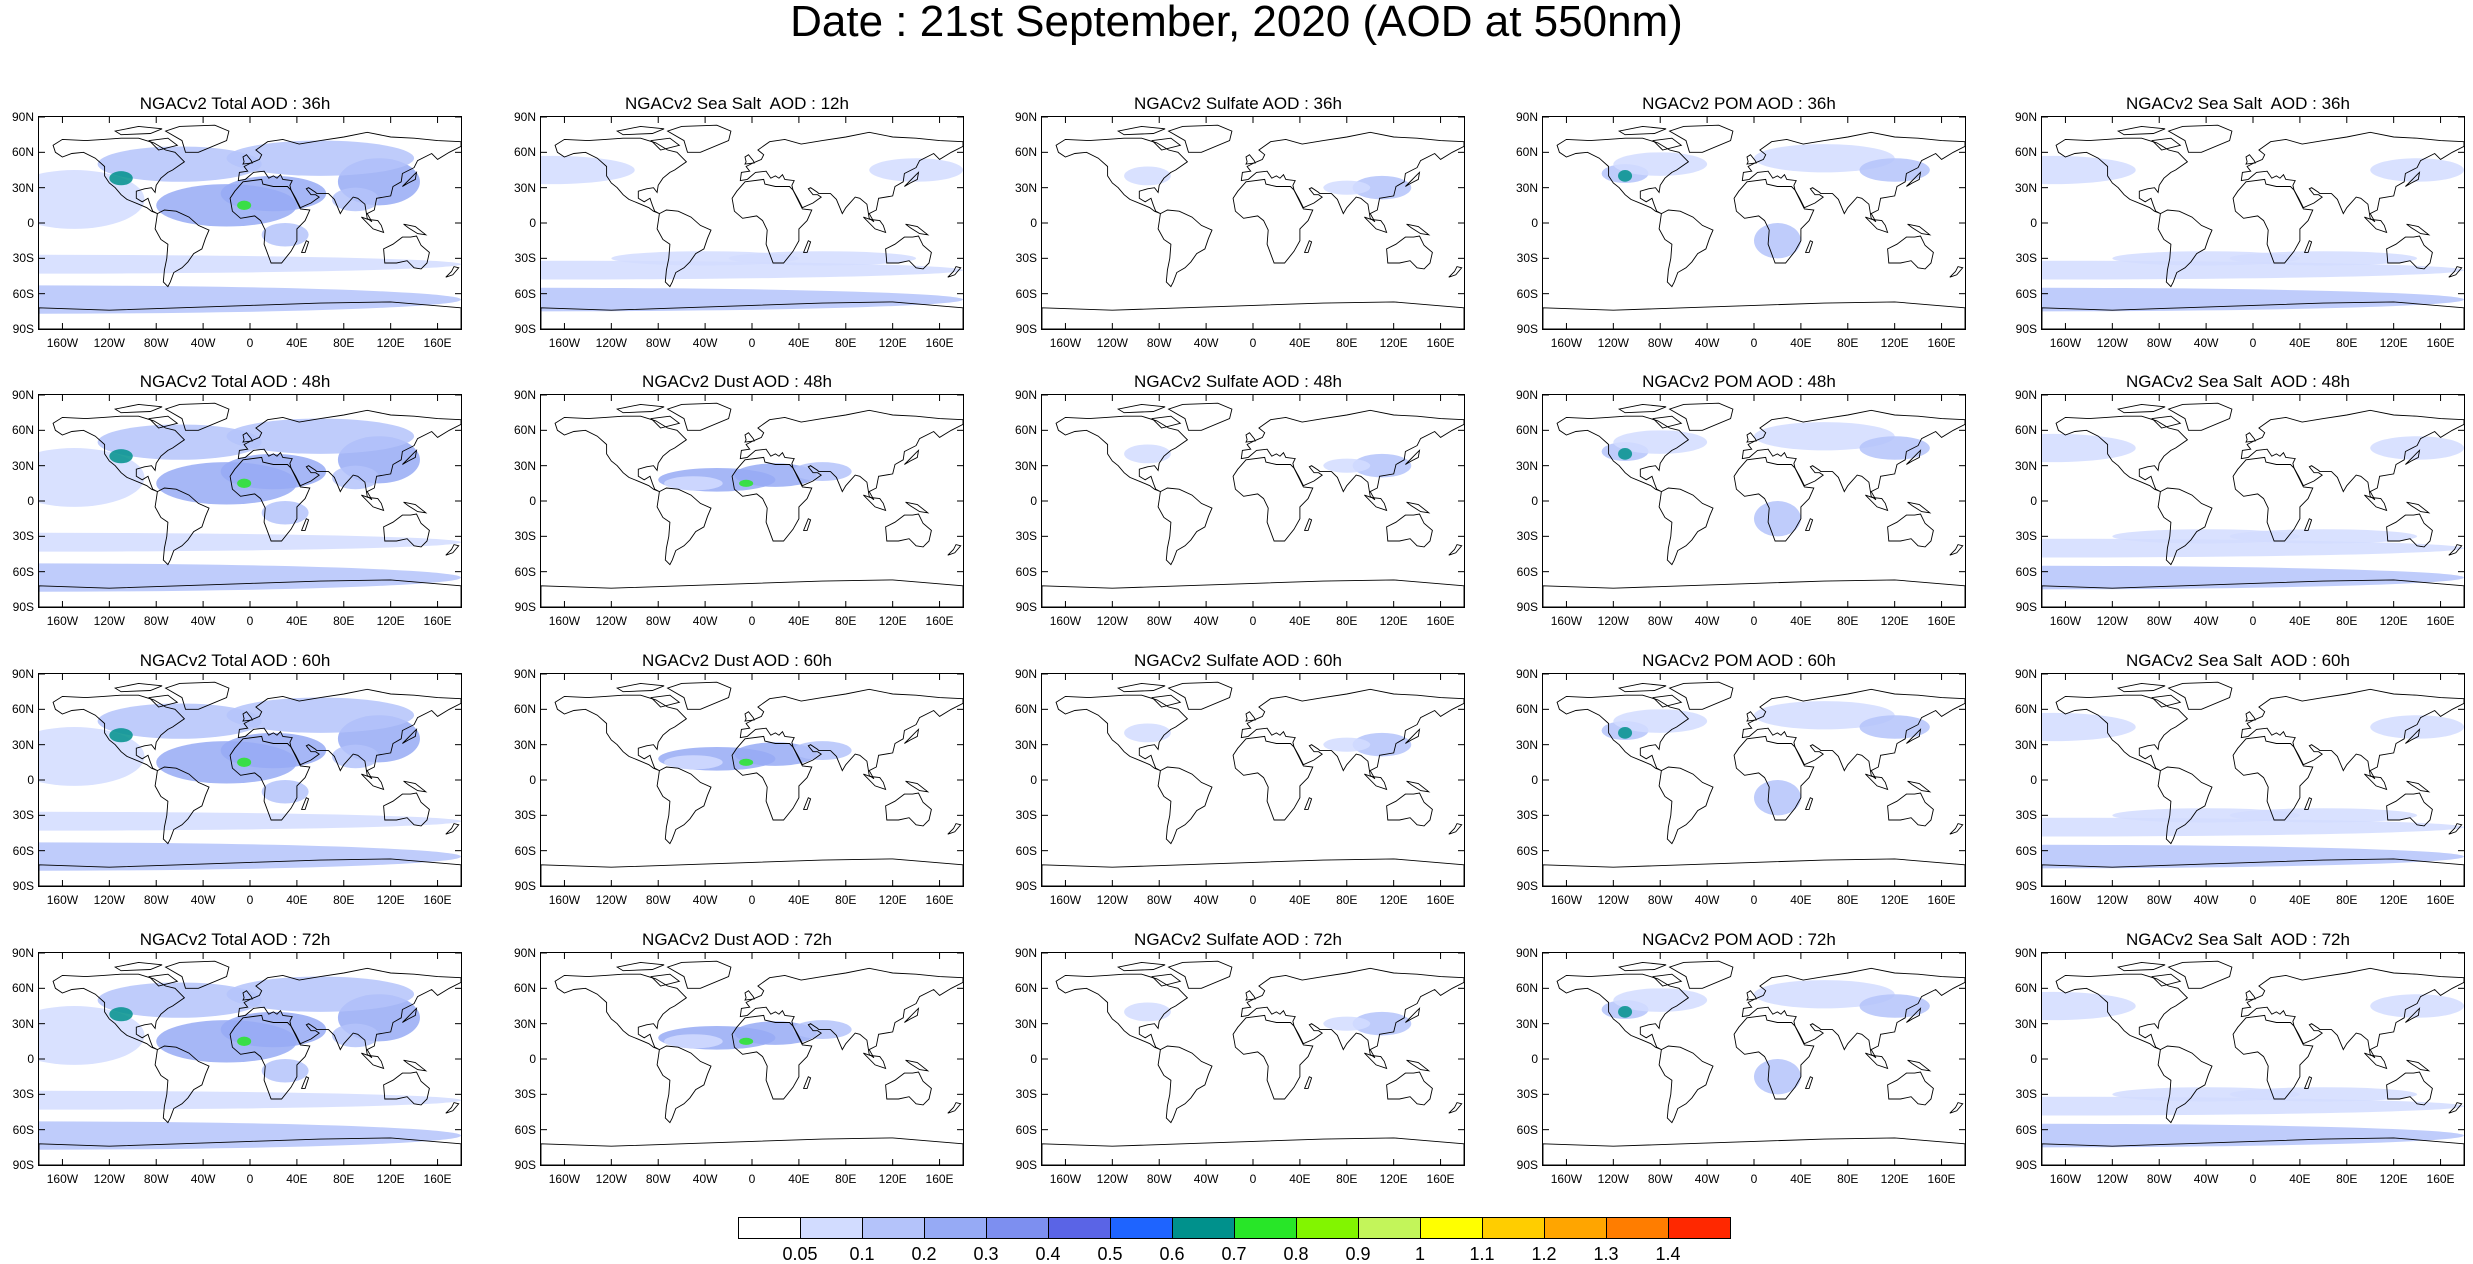 This screenshot has height=1264, width=2473. I want to click on colorbar-swatch, so click(1265, 1228).